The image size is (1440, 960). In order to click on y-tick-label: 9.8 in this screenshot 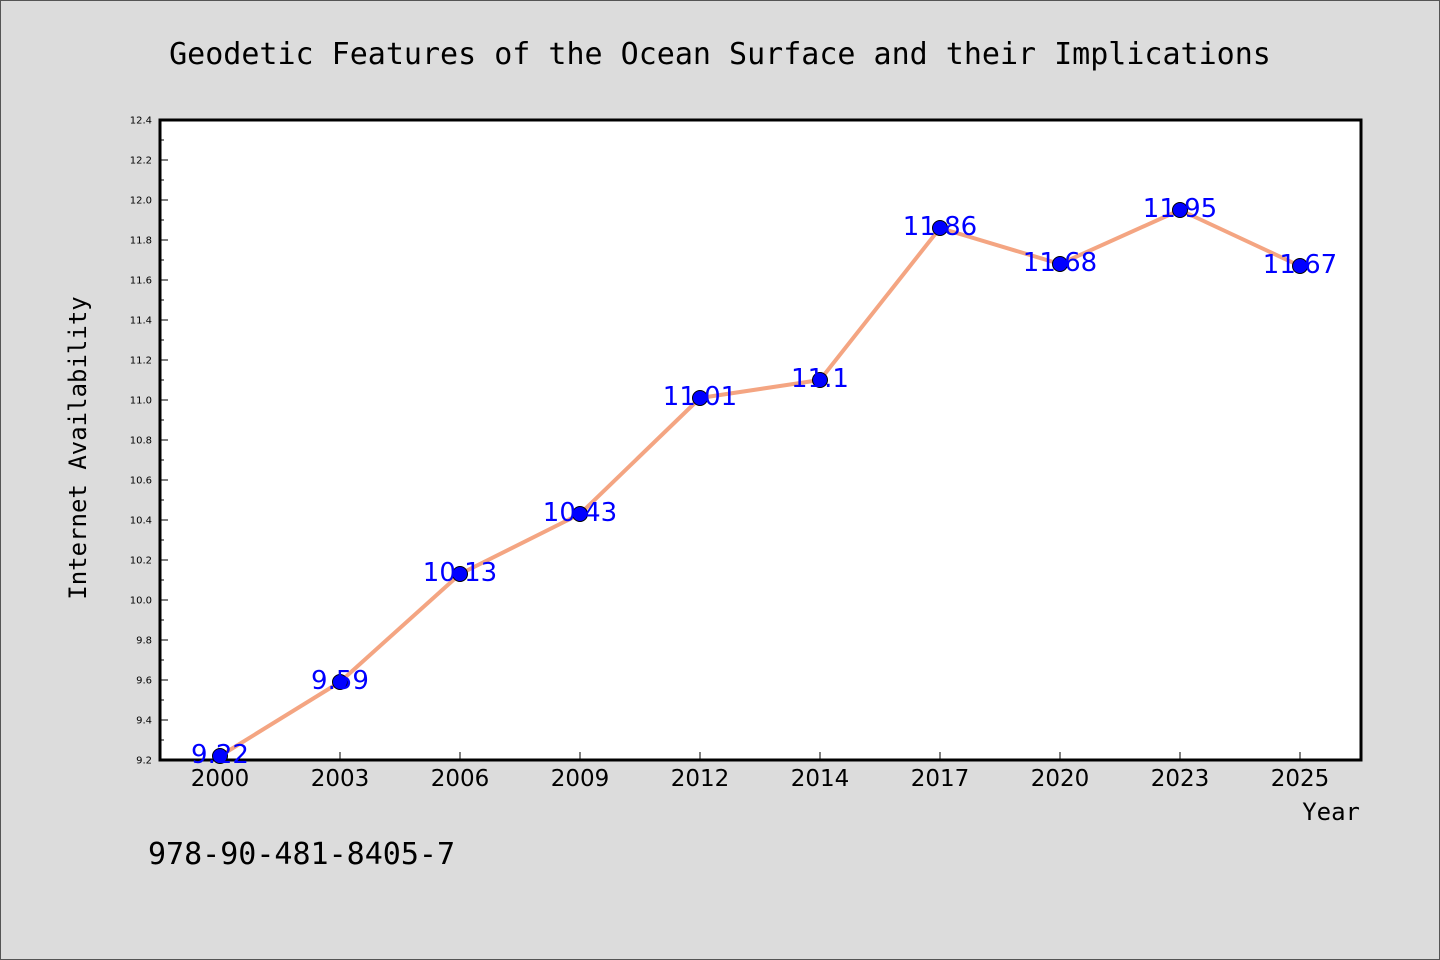, I will do `click(144, 641)`.